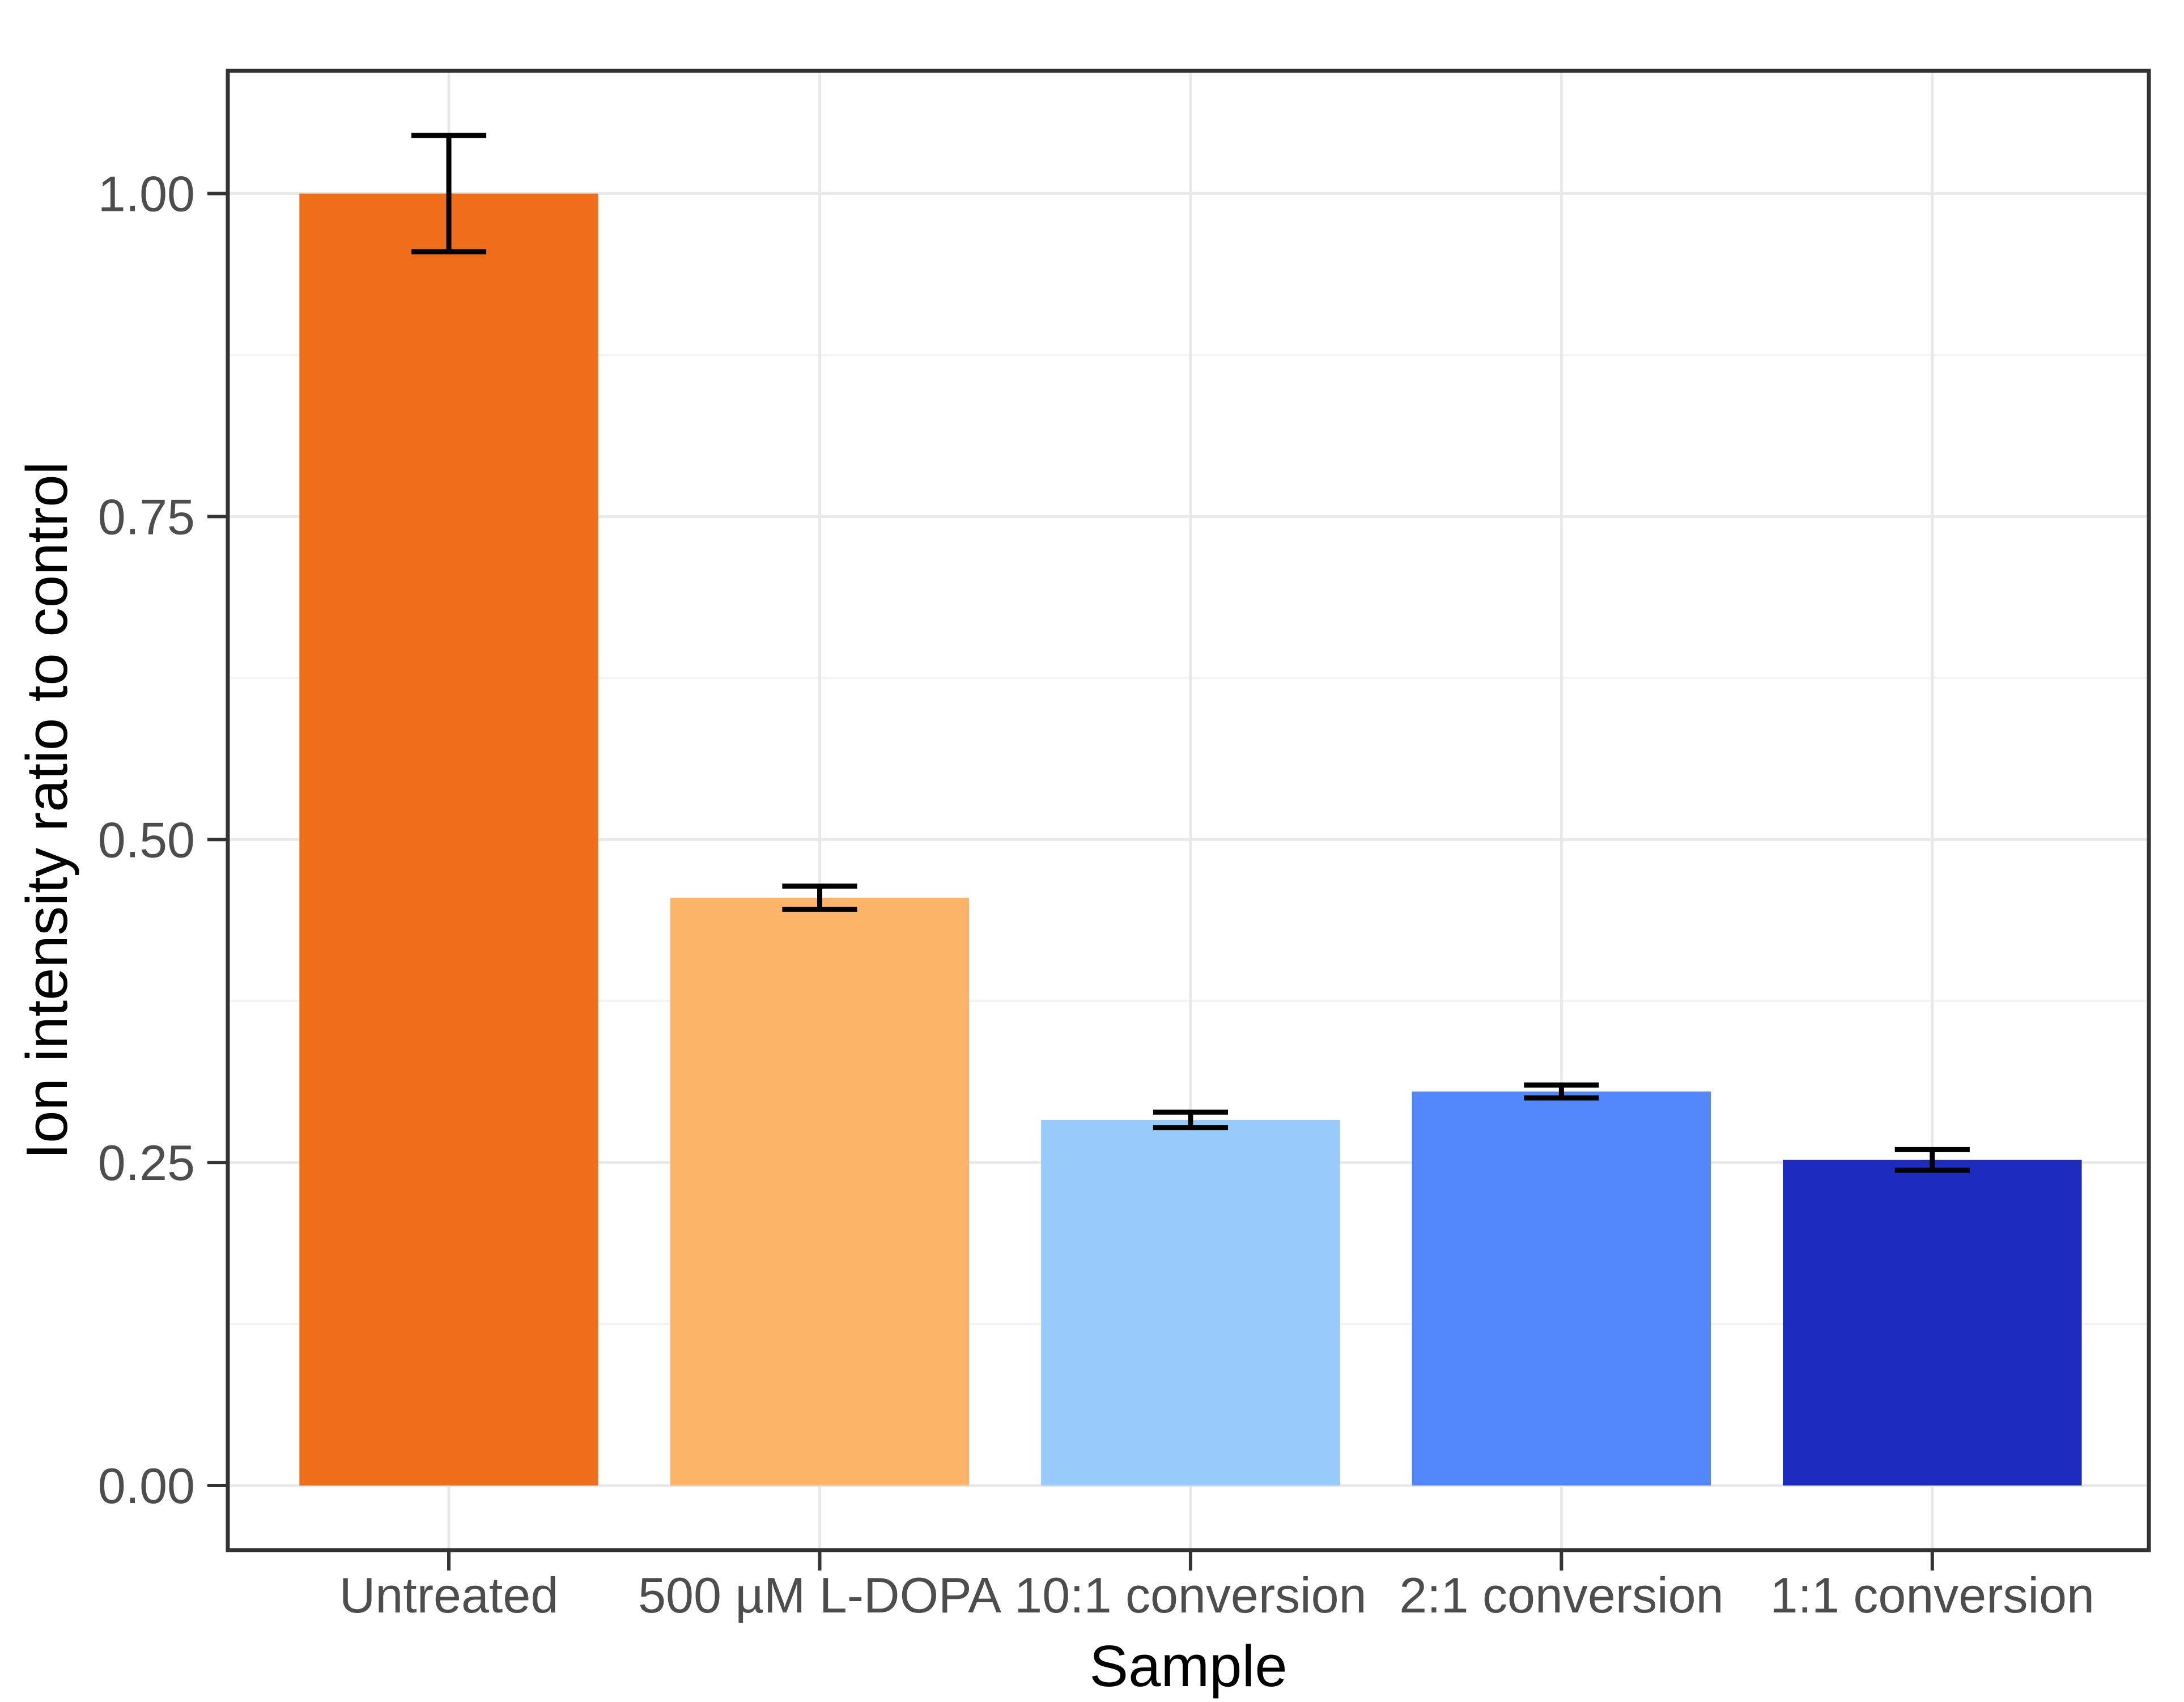 The width and height of the screenshot is (2184, 1702). What do you see at coordinates (146, 1163) in the screenshot?
I see `y-tick-label: 0.25` at bounding box center [146, 1163].